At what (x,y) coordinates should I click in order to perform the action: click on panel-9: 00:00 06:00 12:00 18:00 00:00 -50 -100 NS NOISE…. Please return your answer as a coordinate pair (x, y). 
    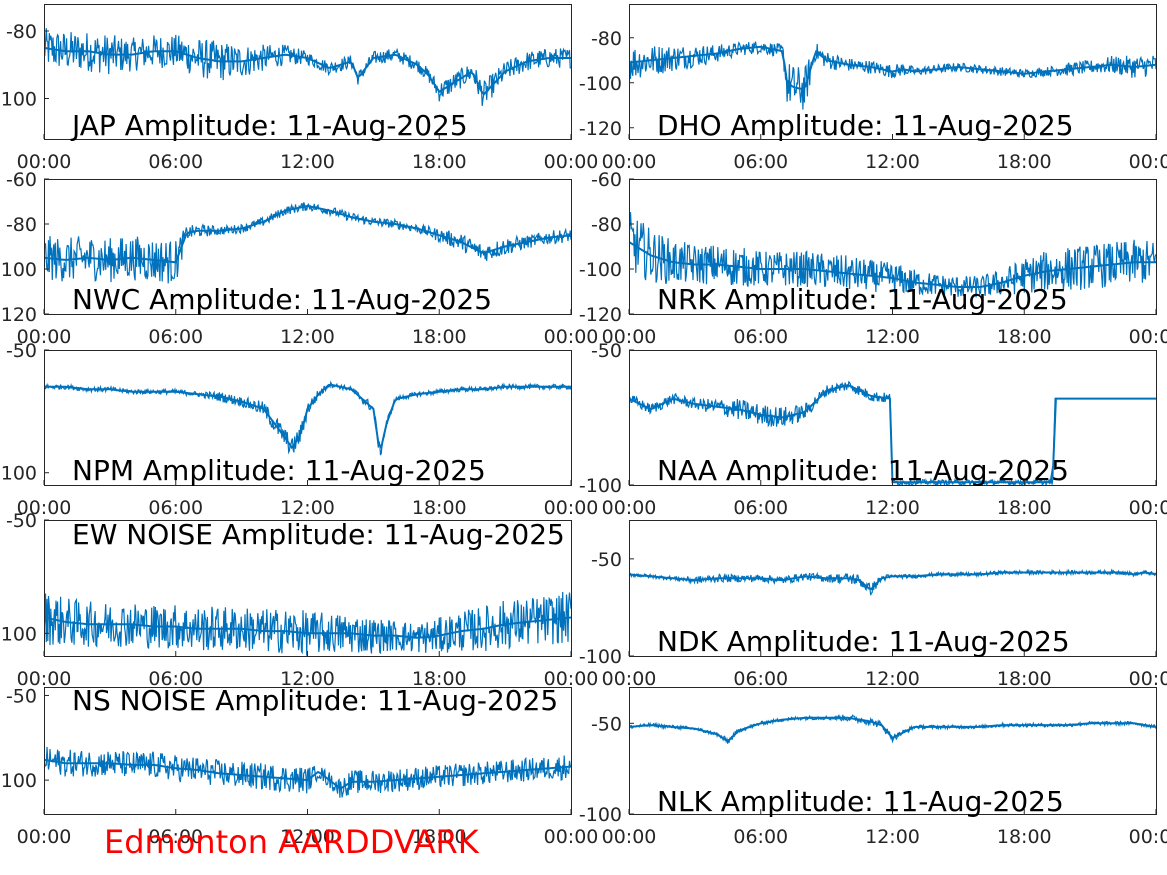
    Looking at the image, I should click on (299, 766).